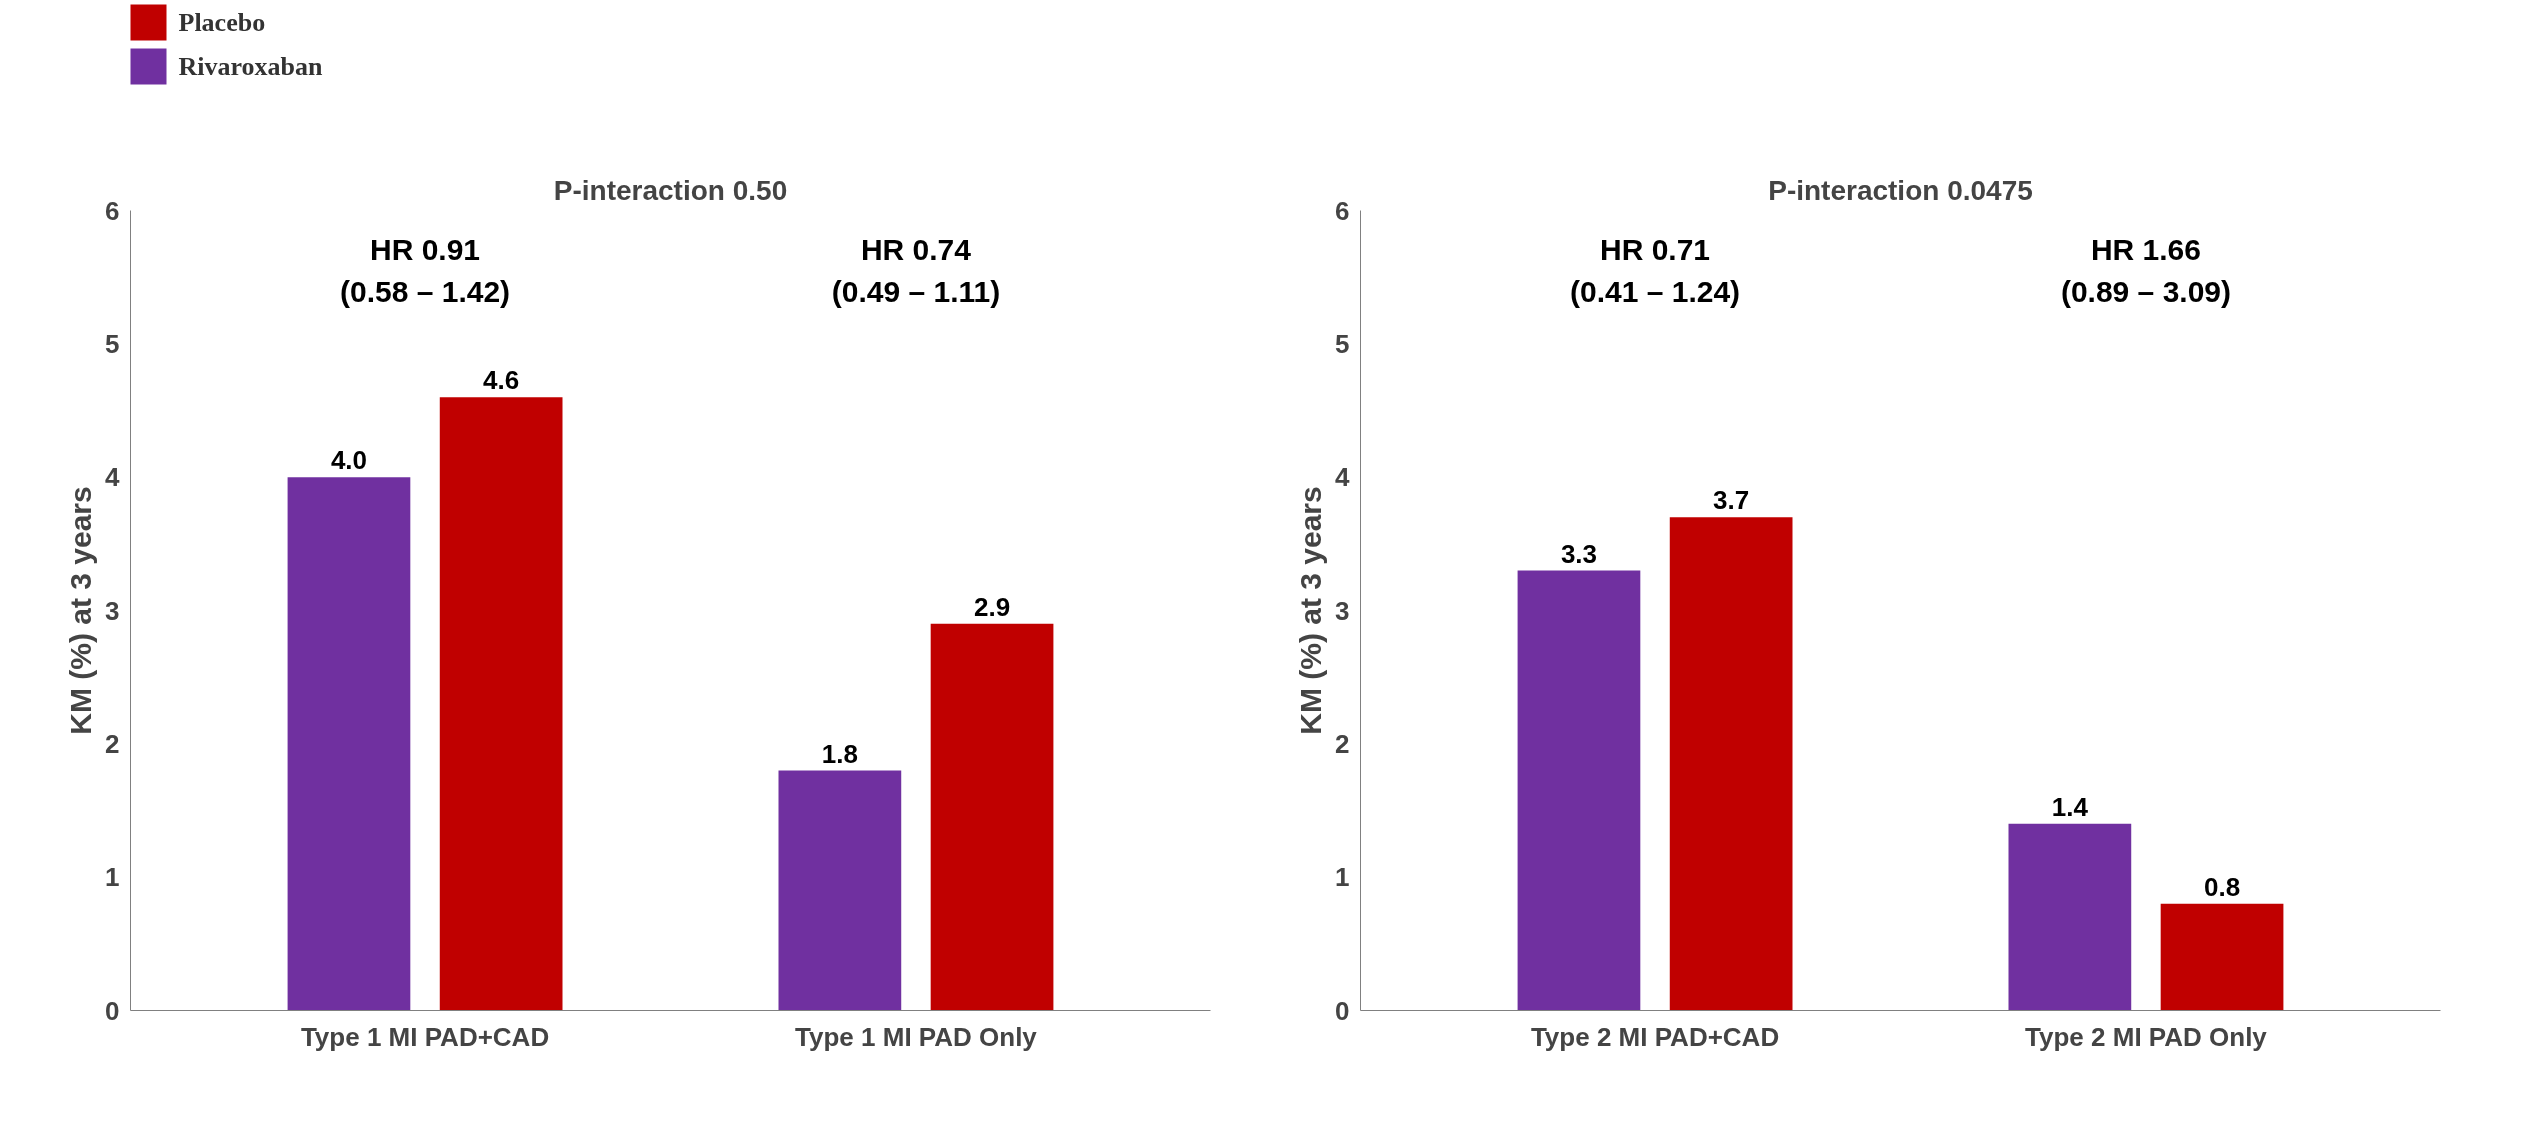  Describe the element at coordinates (425, 1036) in the screenshot. I see `x-tick-label: Type 1 MI PAD+CAD` at that location.